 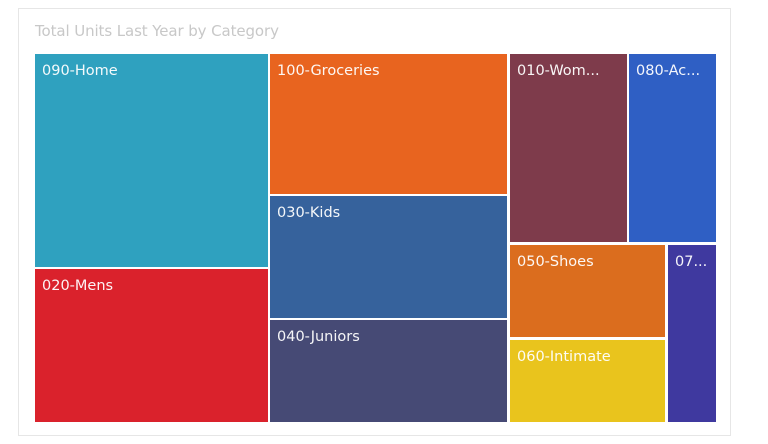 I want to click on tile-020-mens: 020-Mens, so click(x=151, y=345).